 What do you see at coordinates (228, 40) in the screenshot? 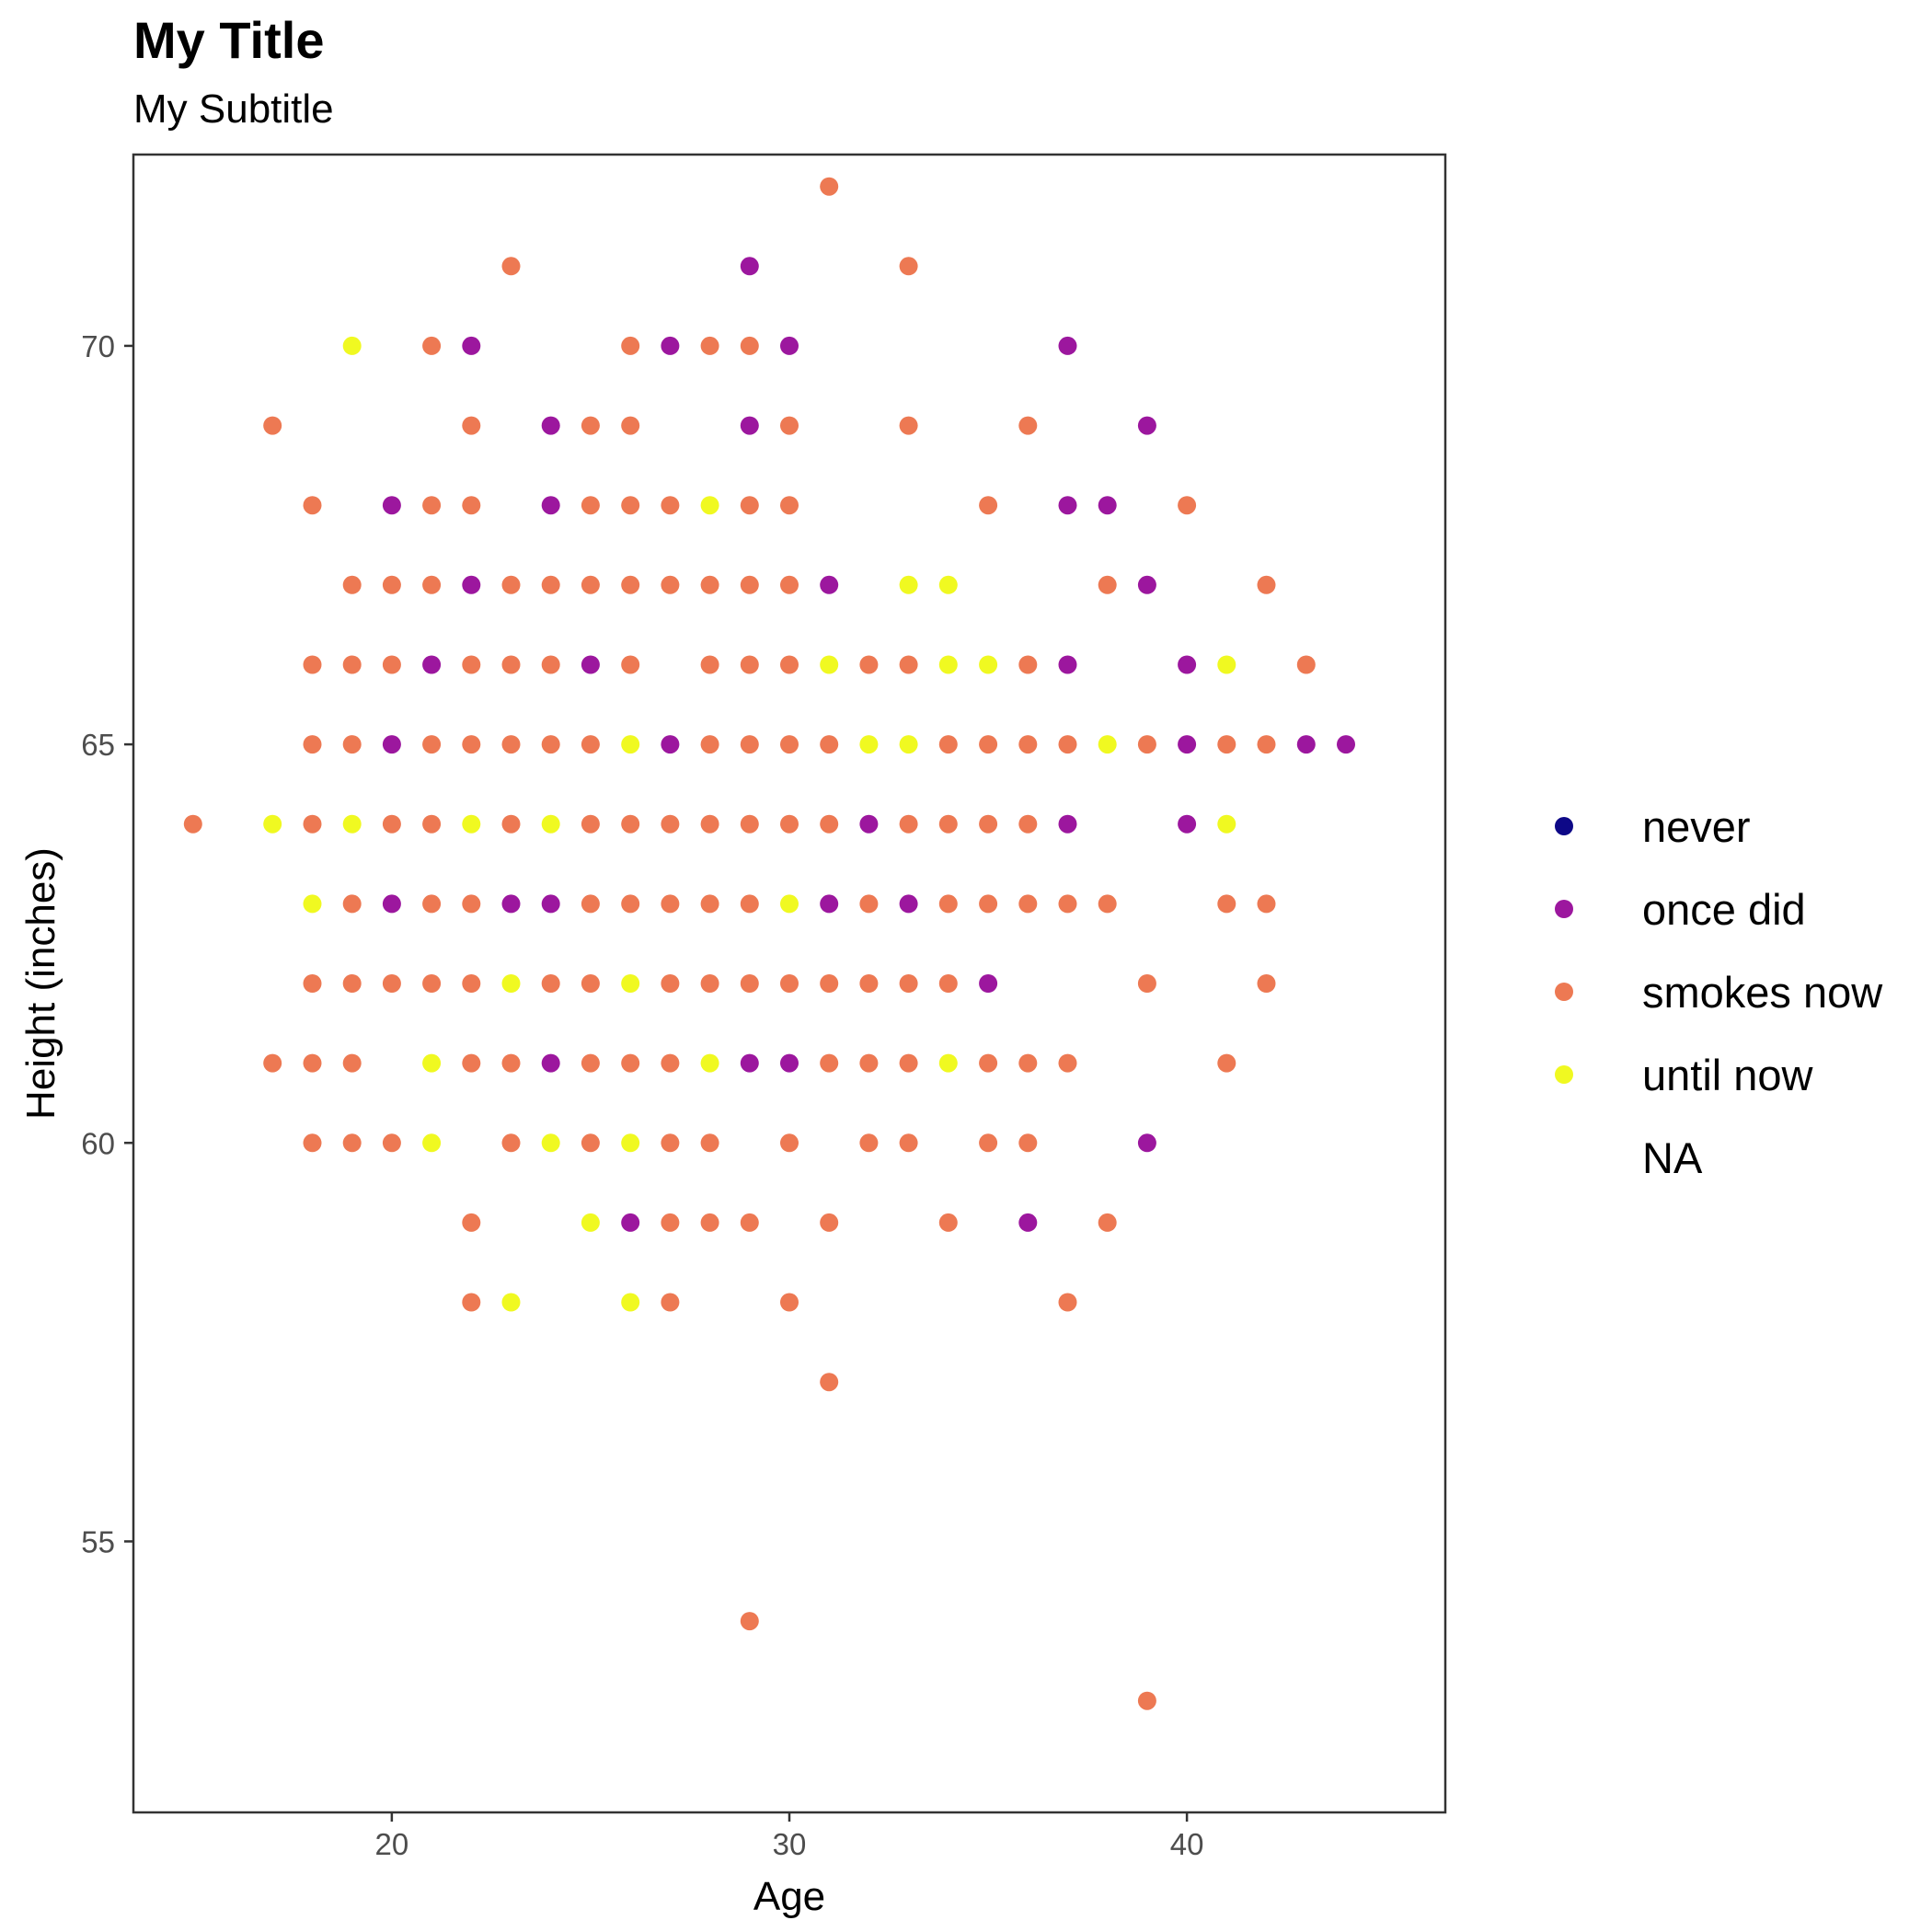
I see `chart-title: My Title` at bounding box center [228, 40].